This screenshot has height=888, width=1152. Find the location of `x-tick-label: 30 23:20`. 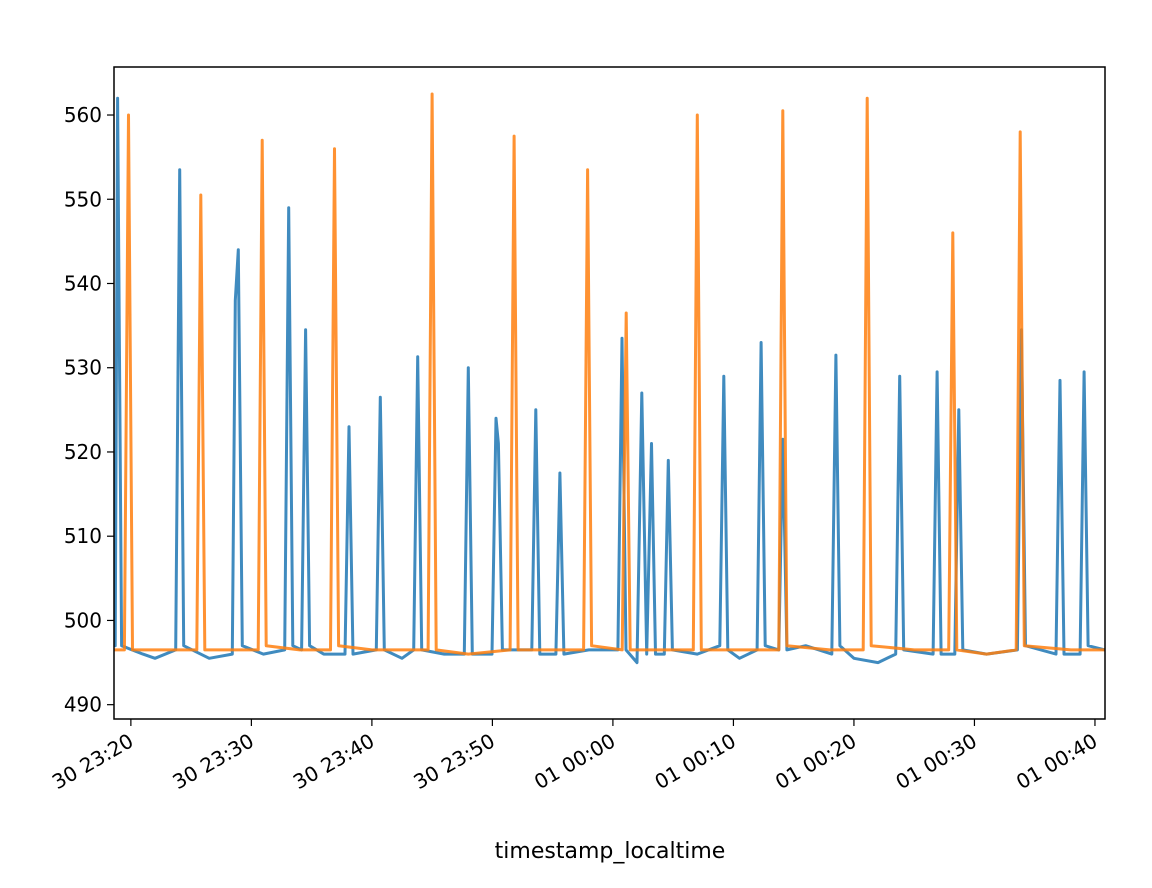

x-tick-label: 30 23:20 is located at coordinates (92, 762).